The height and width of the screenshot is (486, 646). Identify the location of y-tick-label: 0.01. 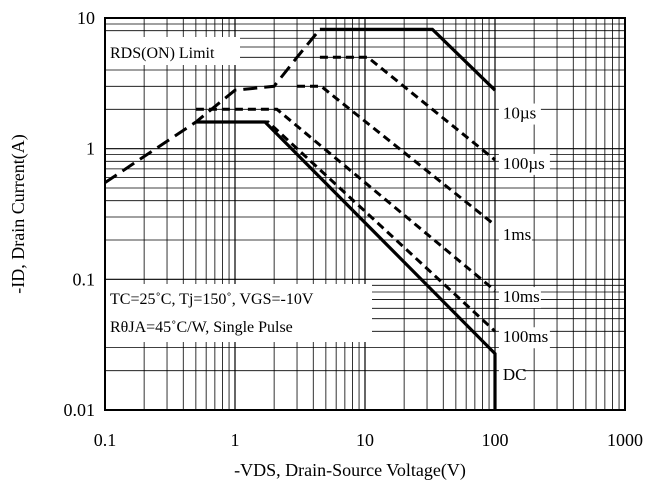
(80, 410).